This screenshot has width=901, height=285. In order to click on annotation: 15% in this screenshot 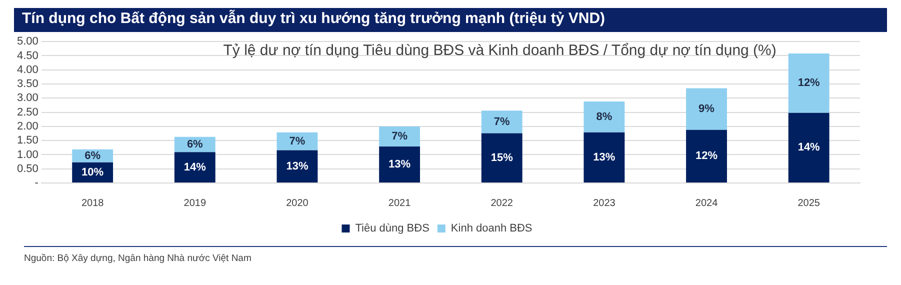, I will do `click(502, 158)`.